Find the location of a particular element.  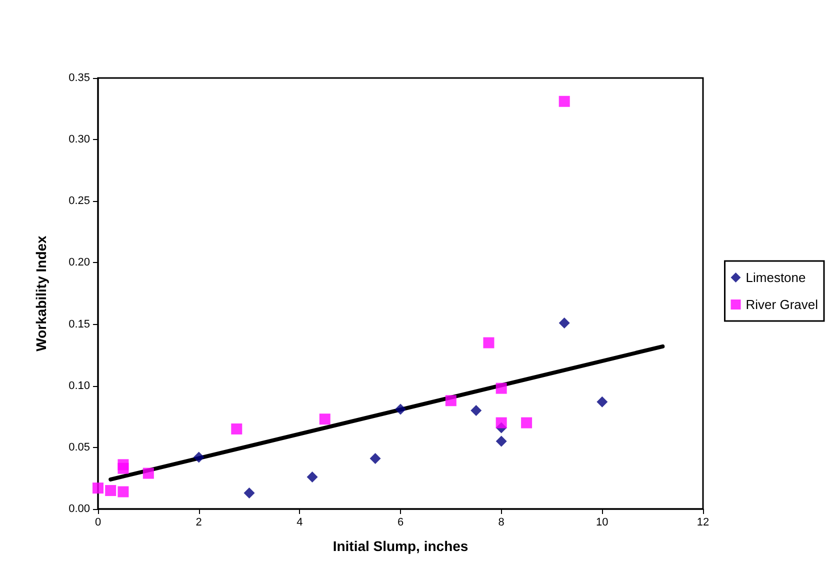

y-tick-label: 0.10 is located at coordinates (79, 386).